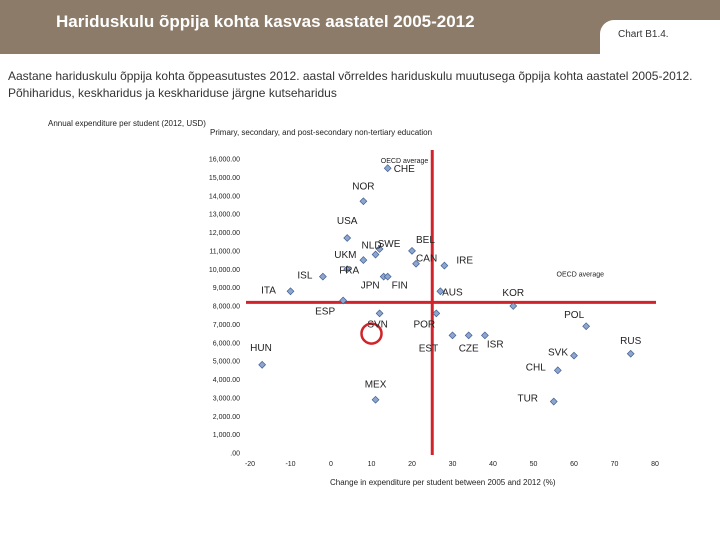 The width and height of the screenshot is (720, 540). Describe the element at coordinates (377, 324) in the screenshot. I see `data-label-svn: SVN` at that location.